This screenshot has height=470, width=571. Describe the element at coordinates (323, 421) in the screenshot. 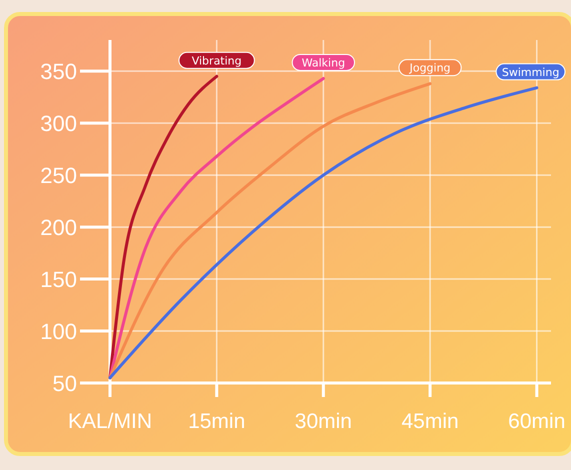

I see `x-tick-label: 30min` at that location.